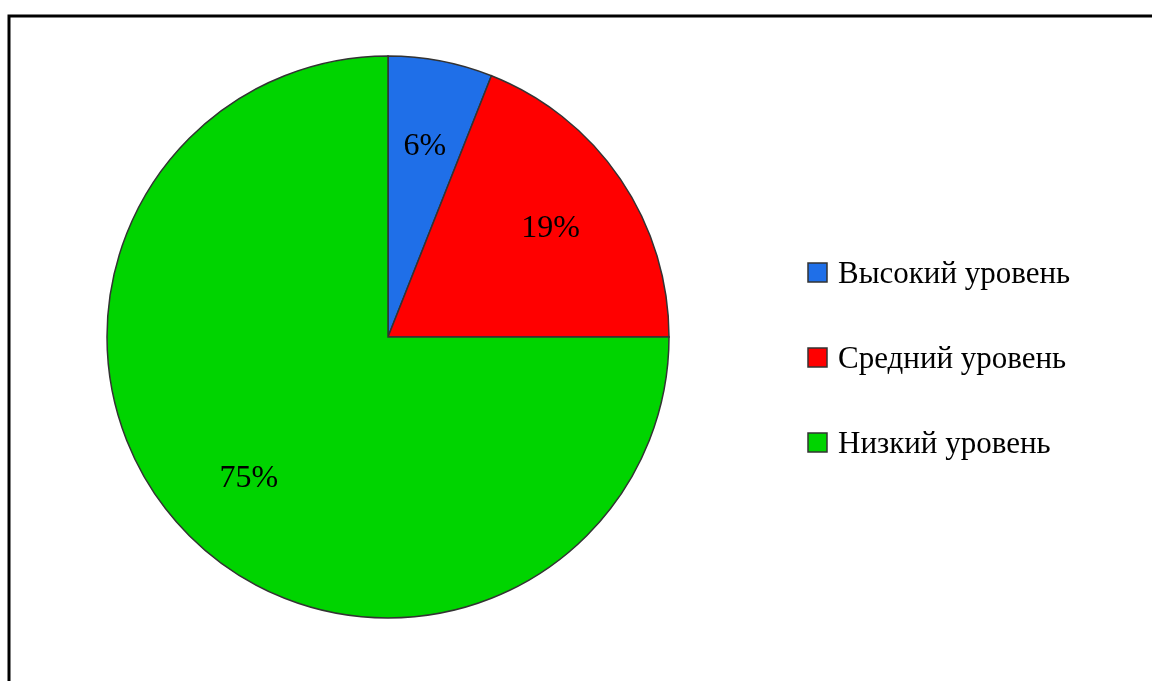 The image size is (1152, 681). Describe the element at coordinates (551, 226) in the screenshot. I see `data-label: 19%` at that location.